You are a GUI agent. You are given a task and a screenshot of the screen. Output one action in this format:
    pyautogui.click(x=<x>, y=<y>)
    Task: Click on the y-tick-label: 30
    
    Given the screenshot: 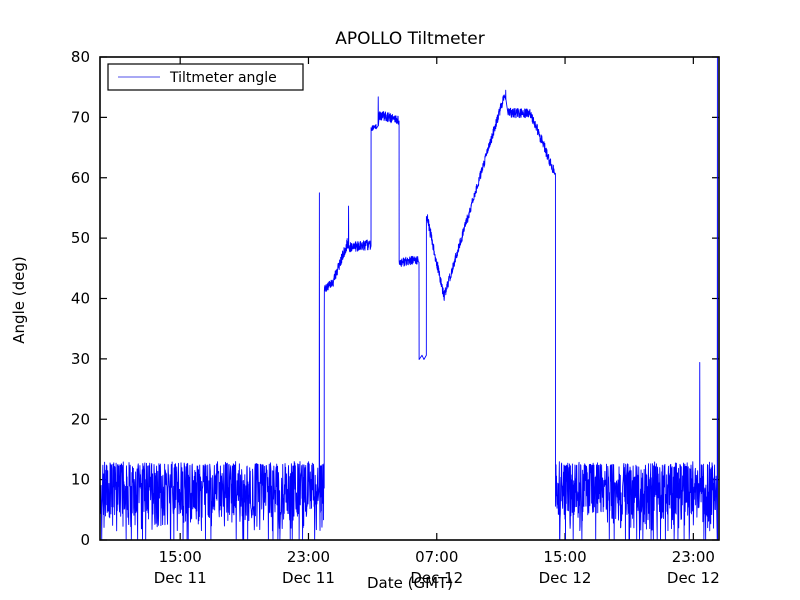 What is the action you would take?
    pyautogui.click(x=80, y=359)
    